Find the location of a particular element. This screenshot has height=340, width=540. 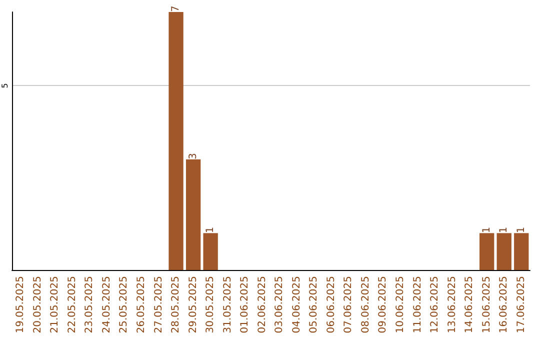

x-tick-label: 08.06.2025 is located at coordinates (366, 305).